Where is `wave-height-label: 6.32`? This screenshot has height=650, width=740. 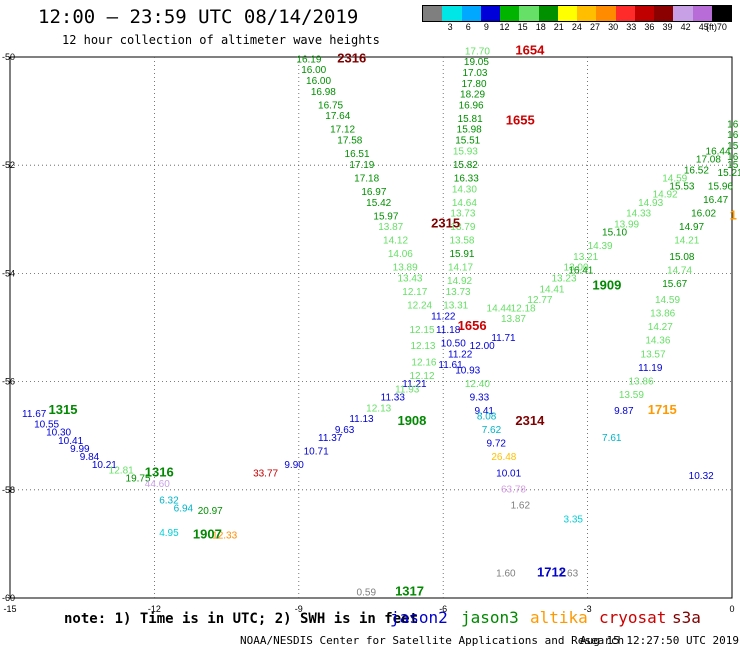 wave-height-label: 6.32 is located at coordinates (169, 500).